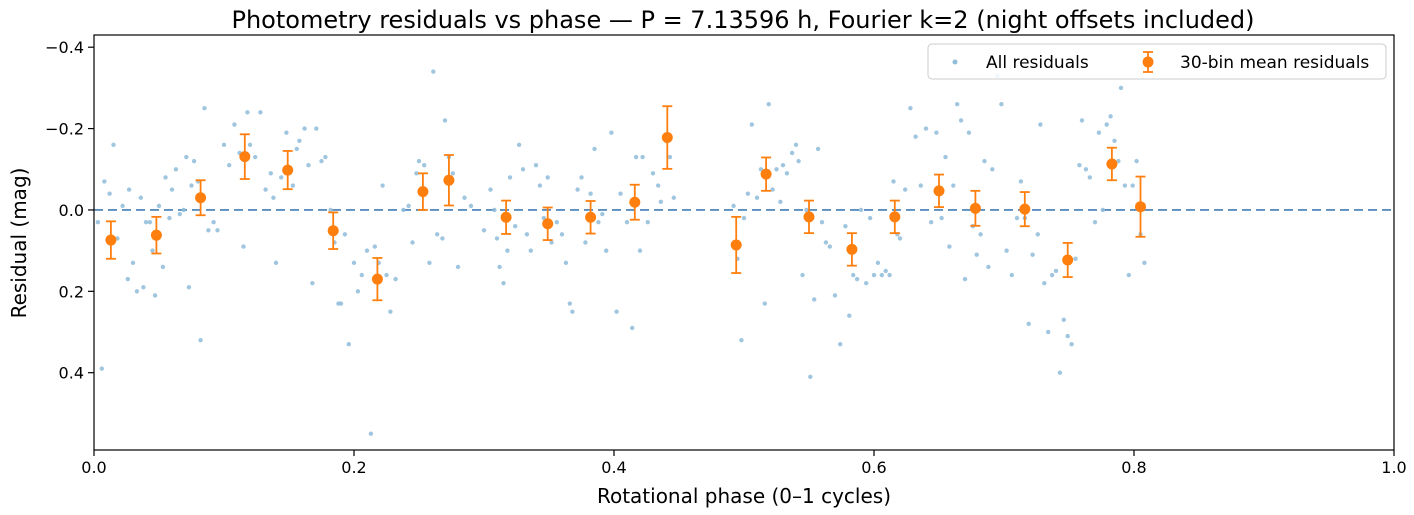  I want to click on x-tick-label-5: 1.0, so click(1393, 467).